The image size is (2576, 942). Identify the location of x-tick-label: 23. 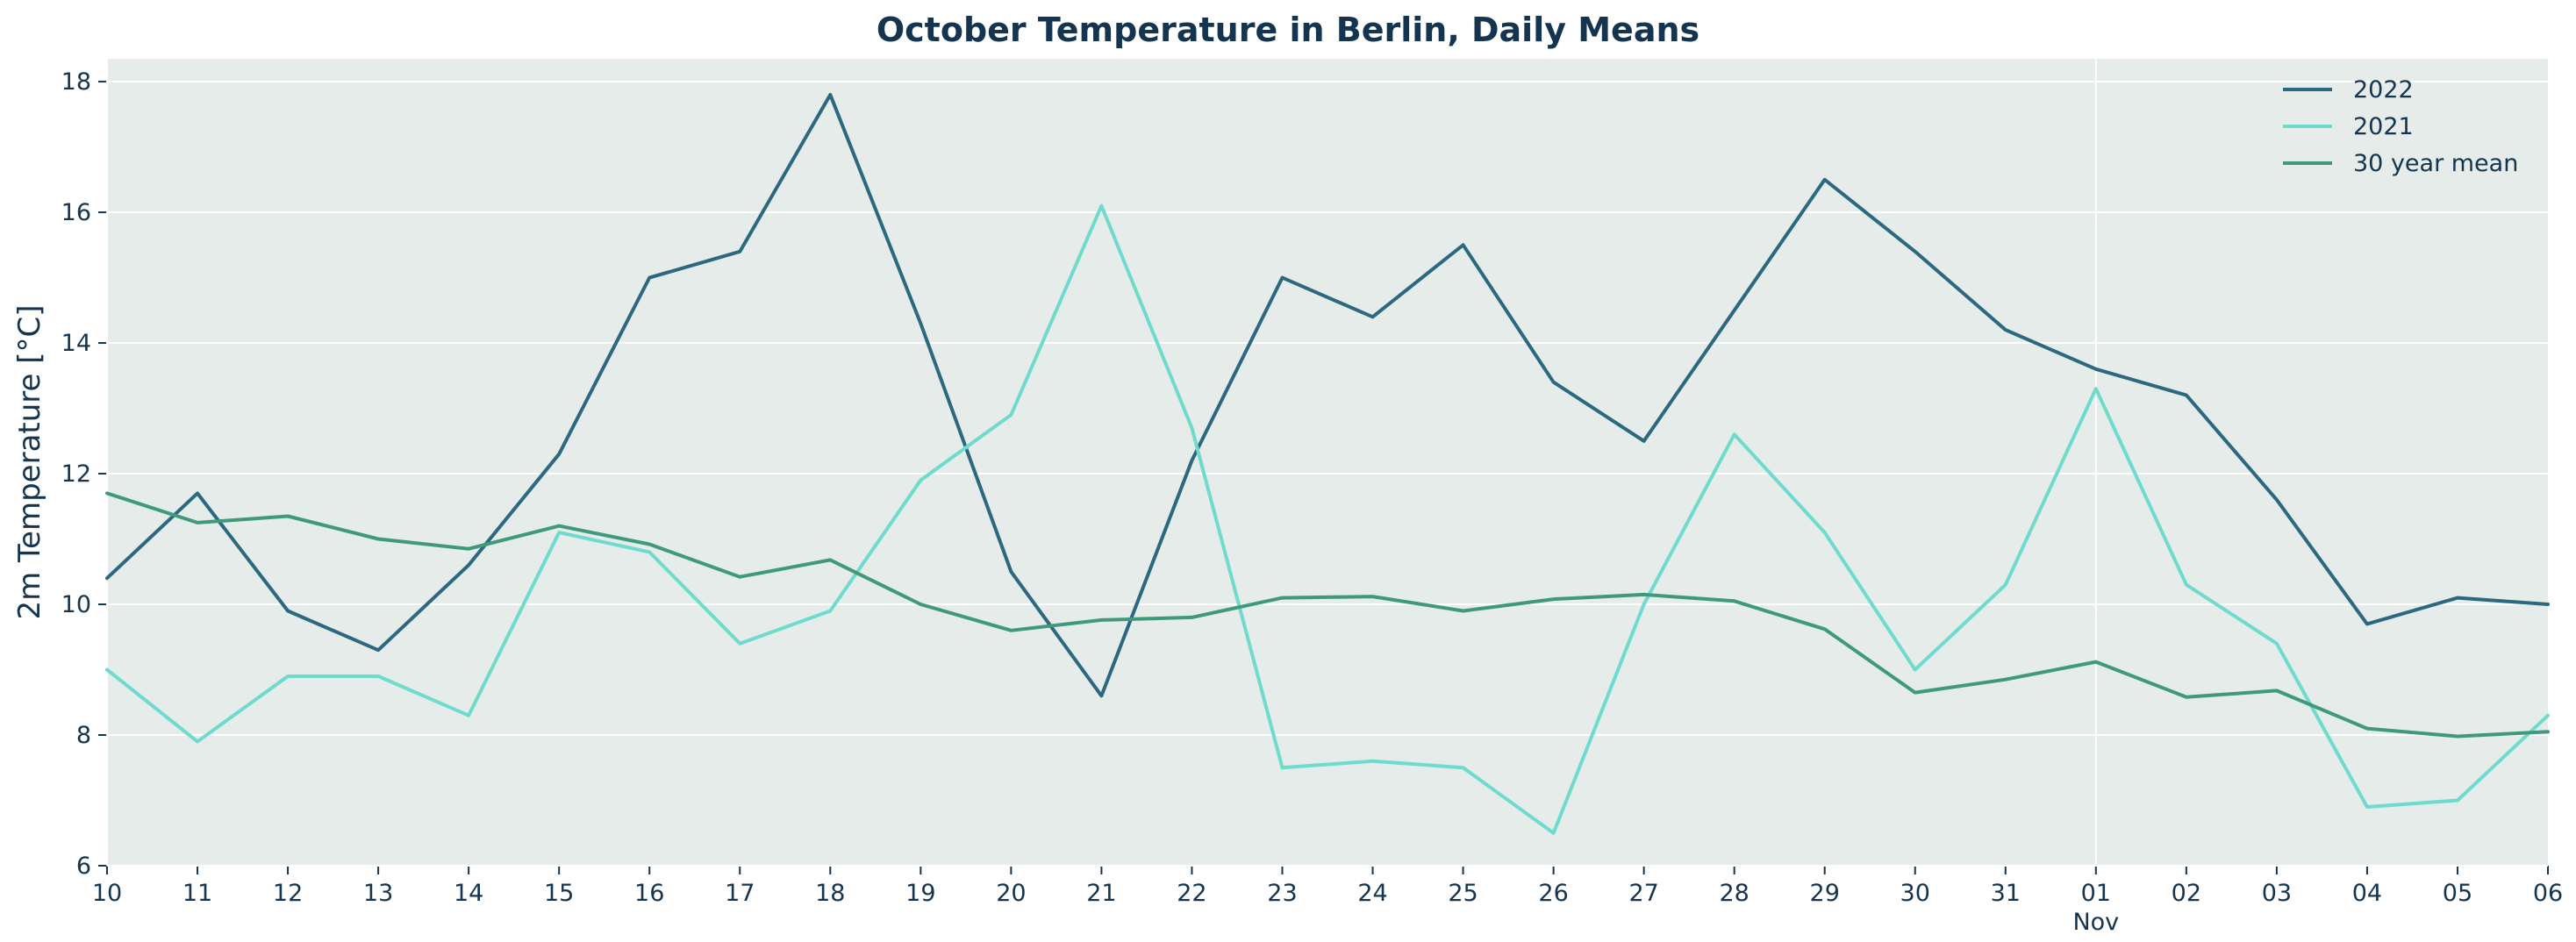
(1282, 893).